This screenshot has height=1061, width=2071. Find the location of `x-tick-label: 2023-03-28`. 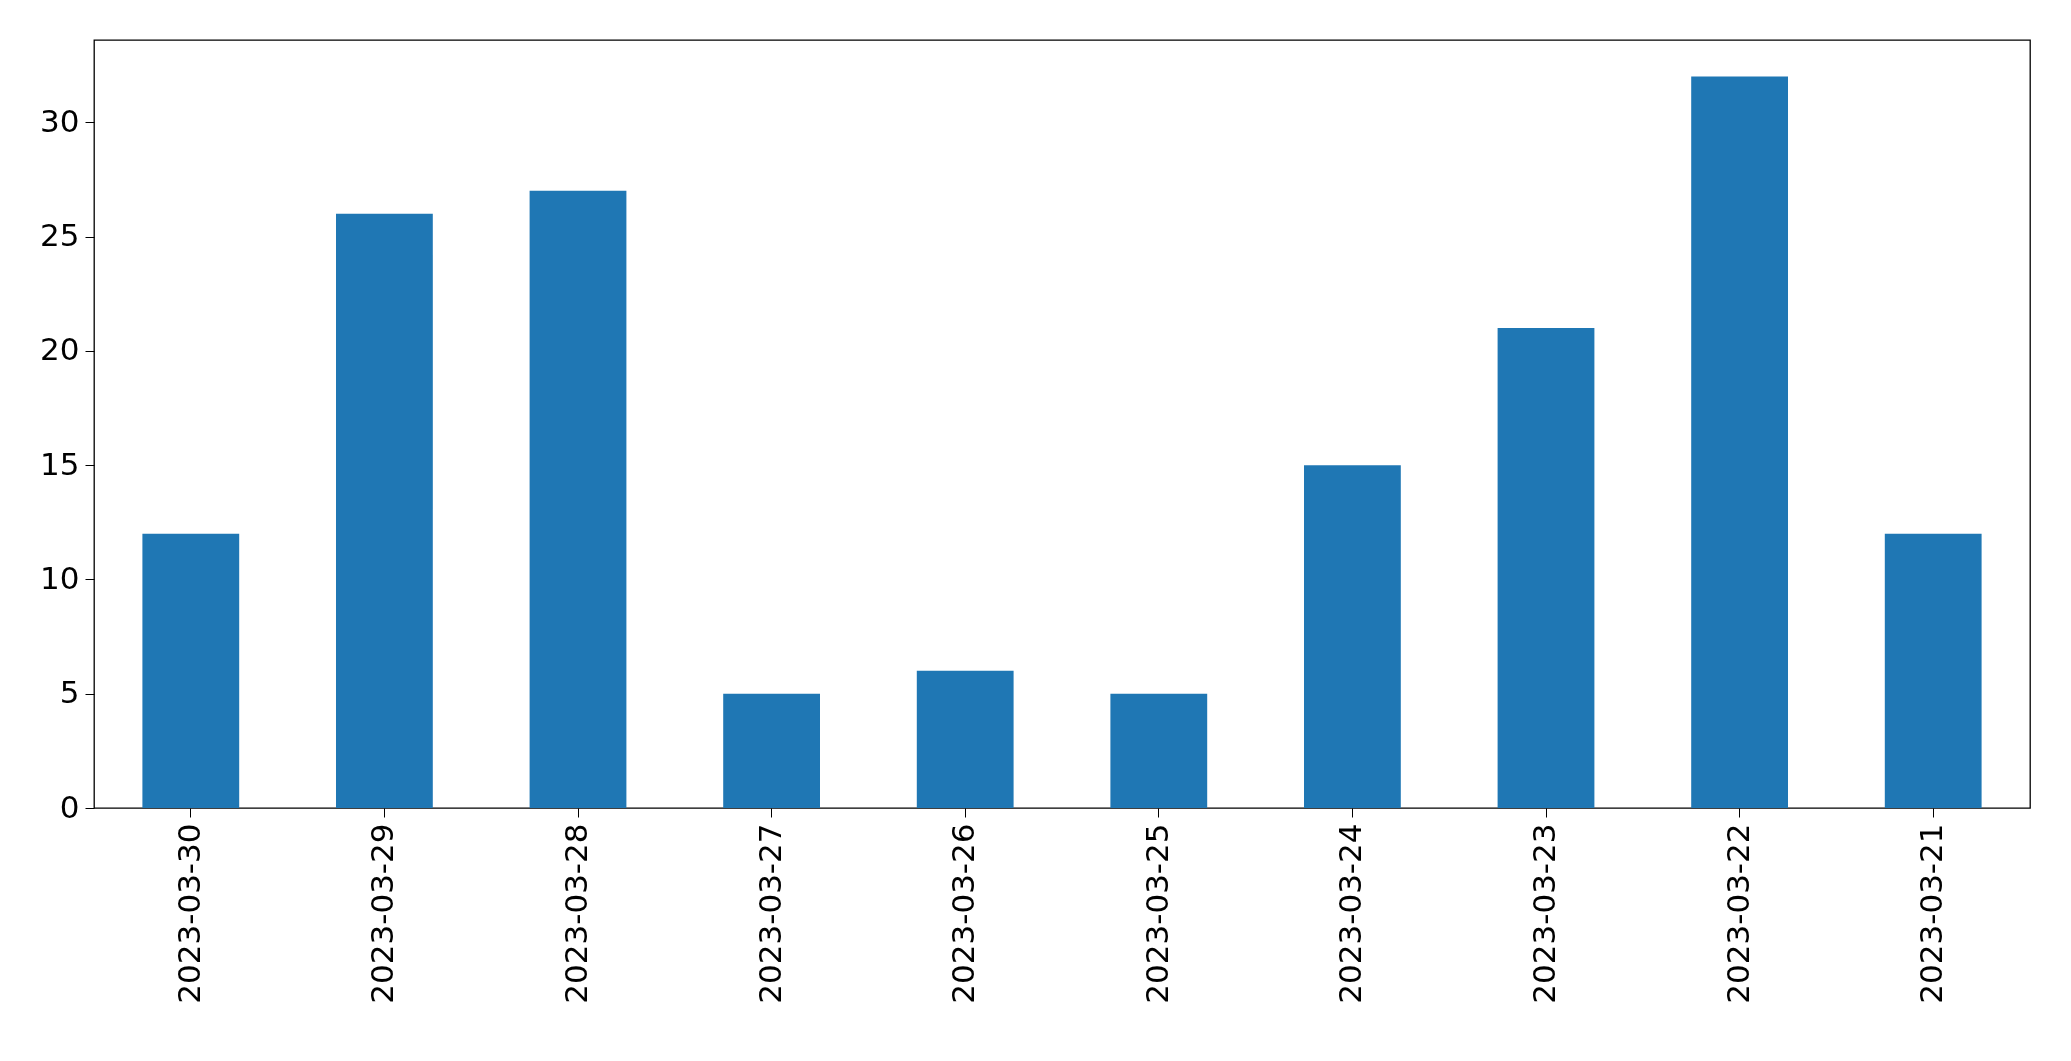

x-tick-label: 2023-03-28 is located at coordinates (576, 913).